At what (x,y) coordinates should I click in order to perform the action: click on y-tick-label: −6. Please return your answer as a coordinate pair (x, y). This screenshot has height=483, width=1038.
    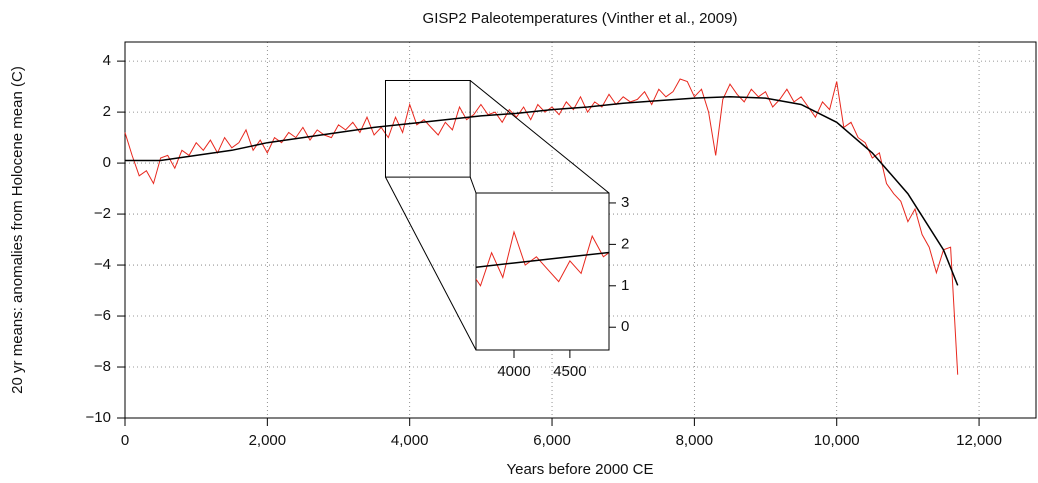
    Looking at the image, I should click on (102, 315).